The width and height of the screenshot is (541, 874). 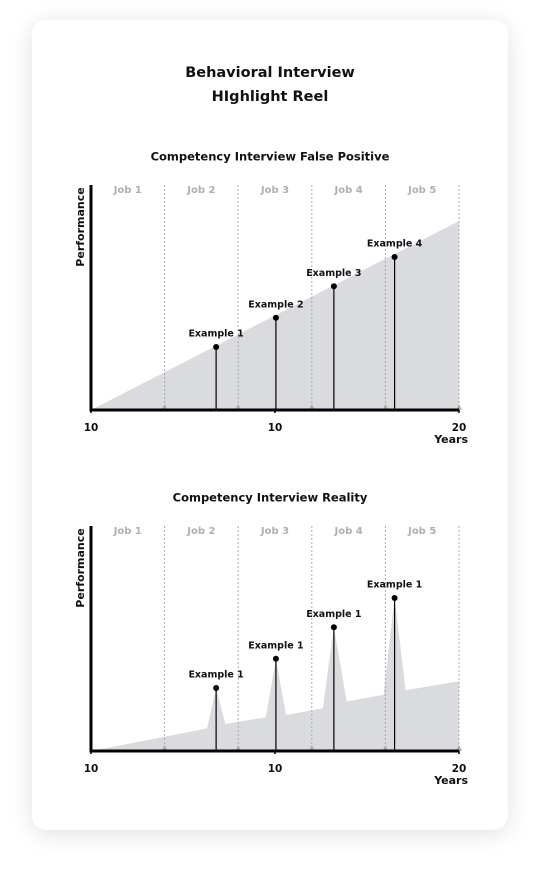 What do you see at coordinates (275, 304) in the screenshot?
I see `example-label: Example 2` at bounding box center [275, 304].